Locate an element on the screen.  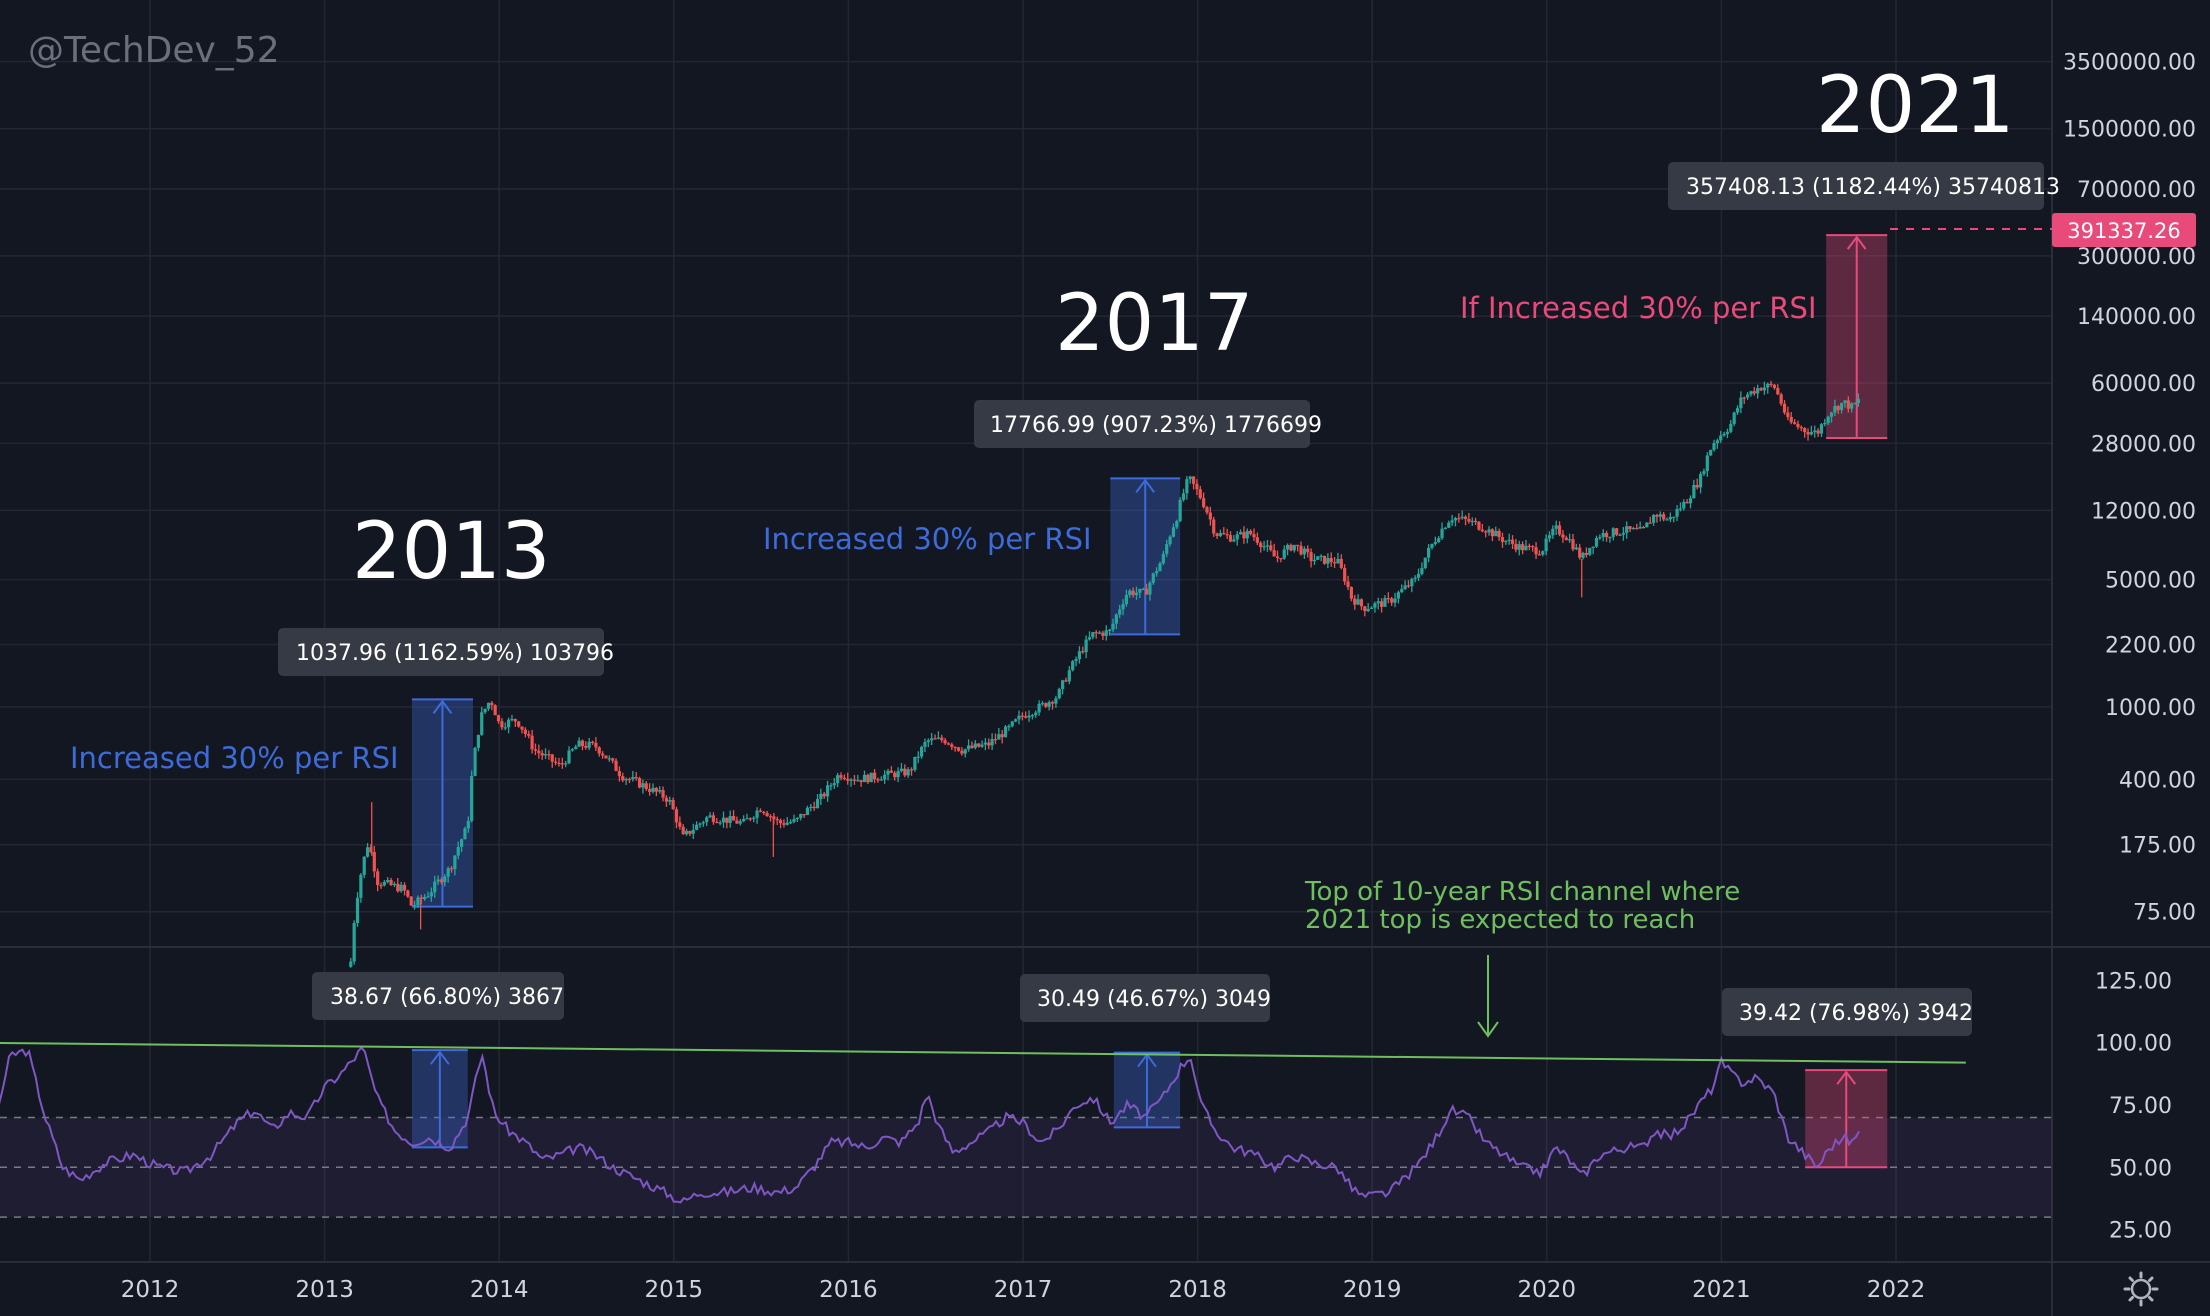
price-tick-label: 1000.00 is located at coordinates (2150, 708).